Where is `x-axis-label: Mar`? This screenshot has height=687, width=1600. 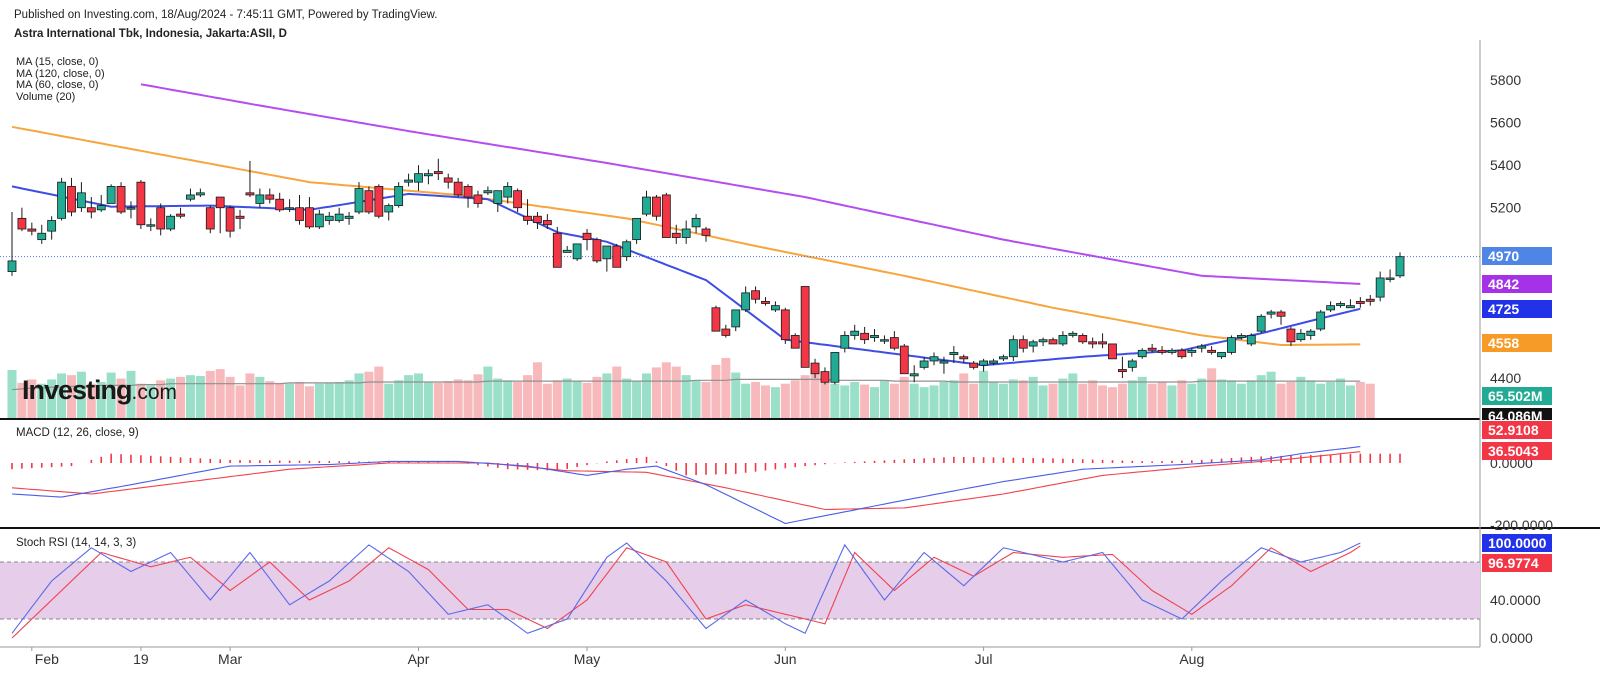 x-axis-label: Mar is located at coordinates (230, 659).